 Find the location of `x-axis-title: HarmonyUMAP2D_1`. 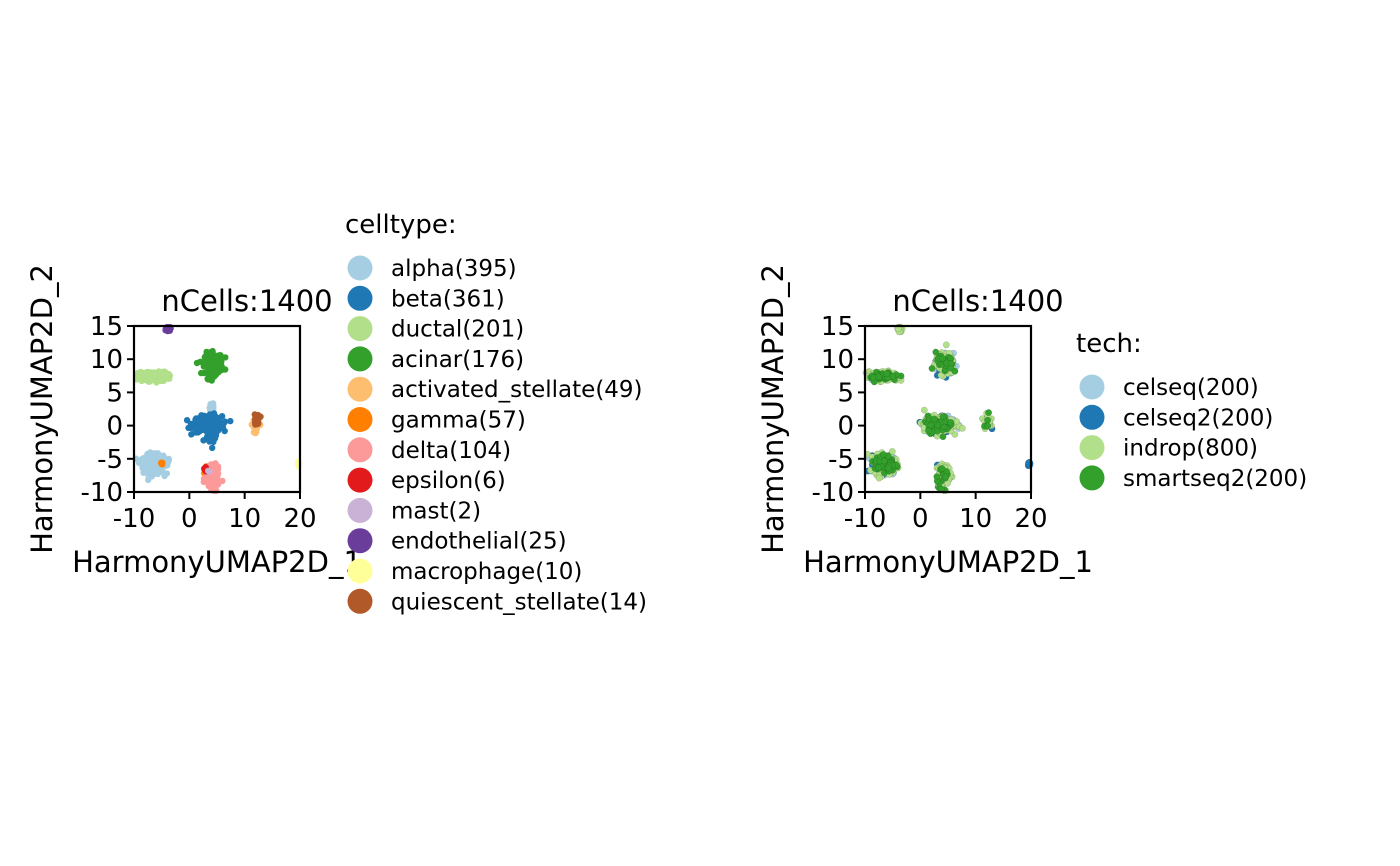

x-axis-title: HarmonyUMAP2D_1 is located at coordinates (217, 562).